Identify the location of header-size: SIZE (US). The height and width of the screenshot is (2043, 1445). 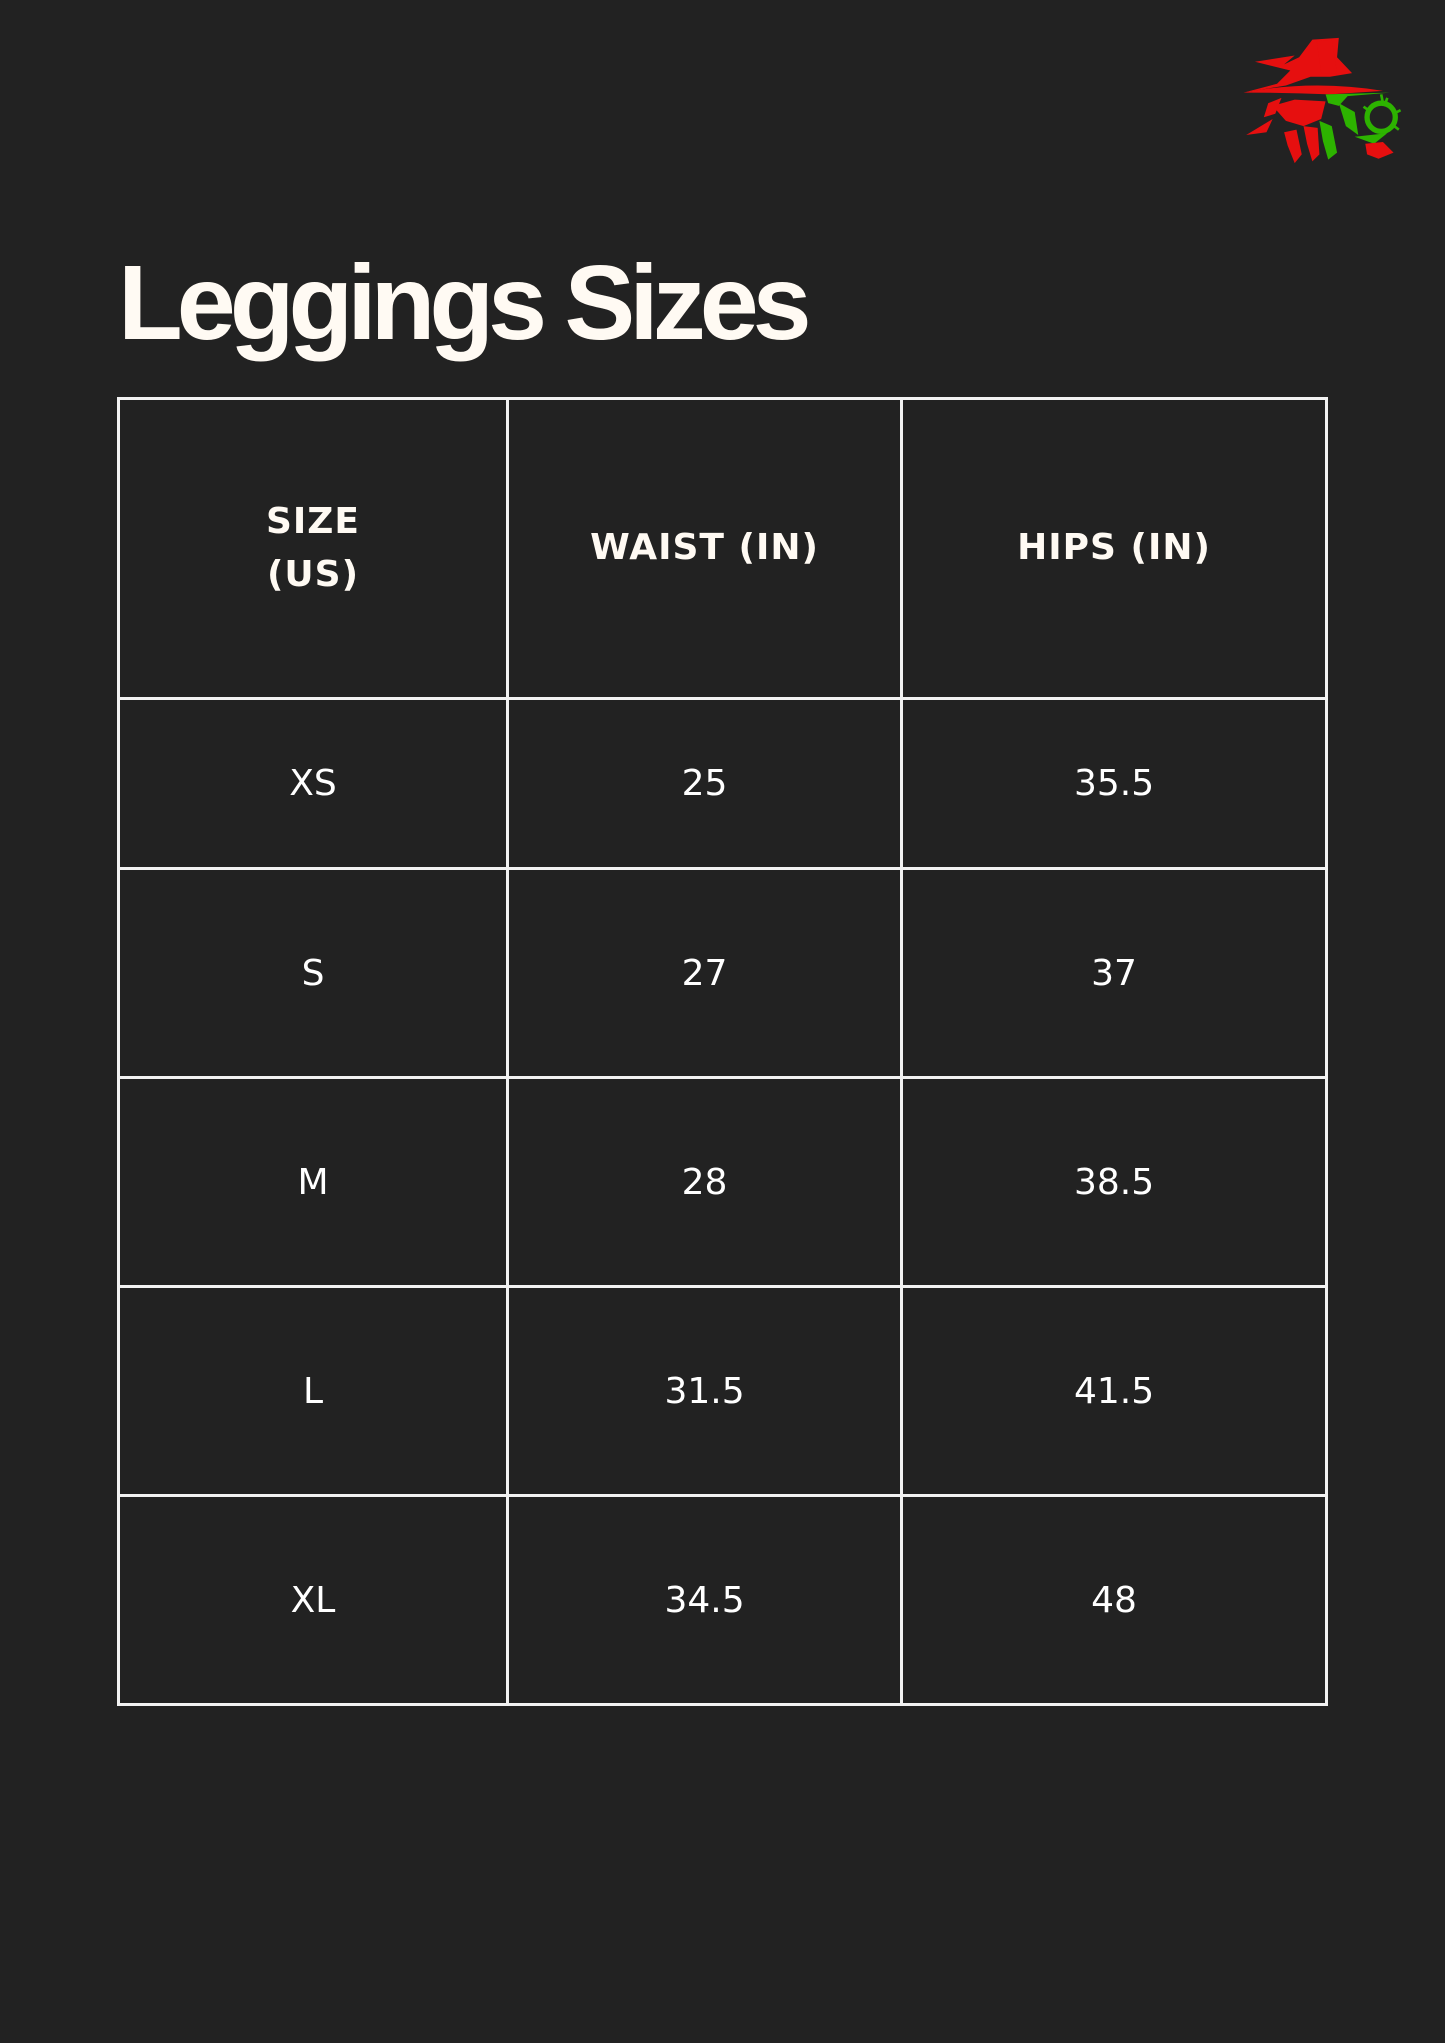
(313, 548).